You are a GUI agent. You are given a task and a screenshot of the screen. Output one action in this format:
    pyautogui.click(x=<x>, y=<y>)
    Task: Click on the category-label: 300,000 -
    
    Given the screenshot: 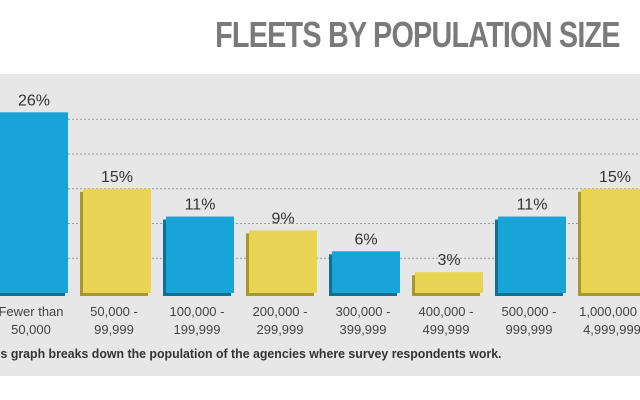 What is the action you would take?
    pyautogui.click(x=363, y=311)
    